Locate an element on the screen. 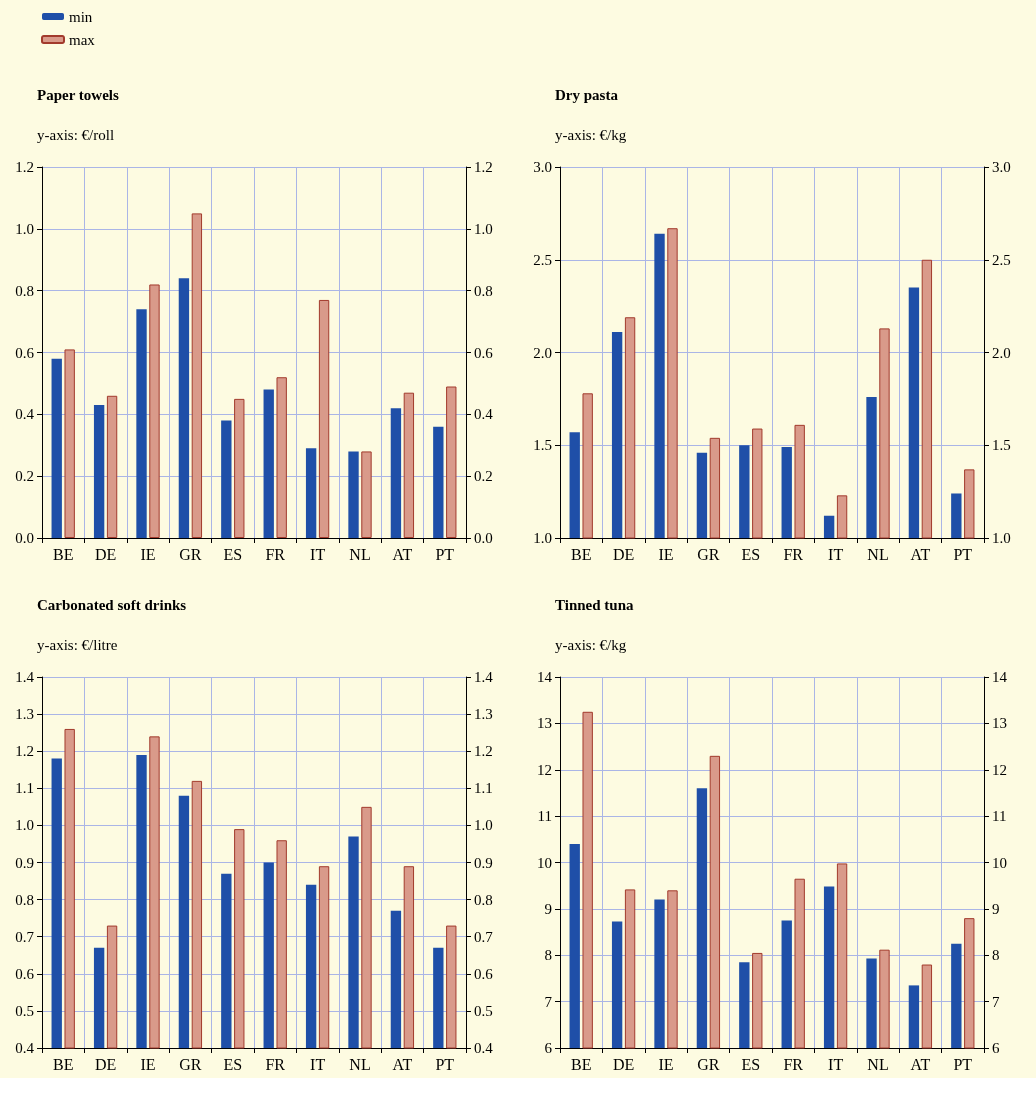  y2-tick-label: 2.0 is located at coordinates (1001, 352).